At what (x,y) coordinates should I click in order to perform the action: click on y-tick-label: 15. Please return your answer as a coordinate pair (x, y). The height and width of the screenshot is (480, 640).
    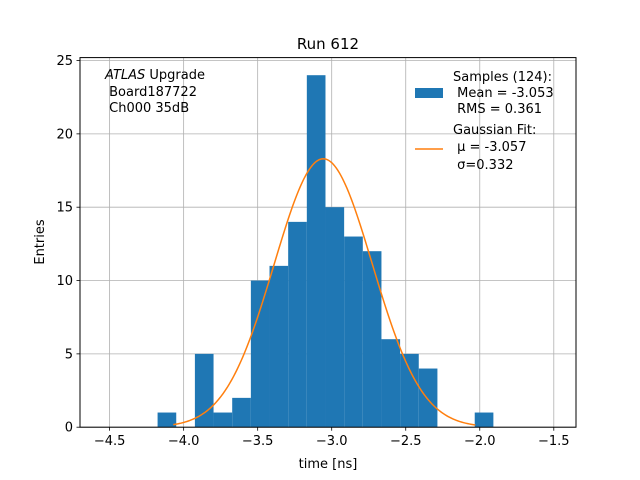
    Looking at the image, I should click on (64, 208).